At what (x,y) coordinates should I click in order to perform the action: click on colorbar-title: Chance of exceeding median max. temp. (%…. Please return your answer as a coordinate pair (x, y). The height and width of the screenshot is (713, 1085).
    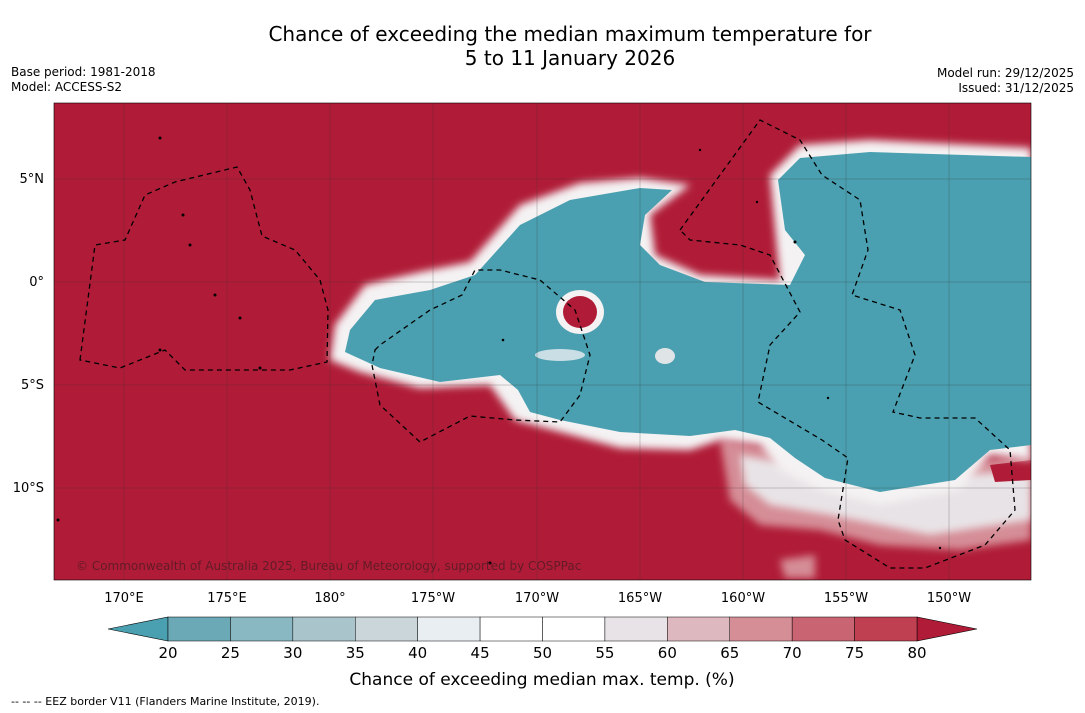
    Looking at the image, I should click on (541, 680).